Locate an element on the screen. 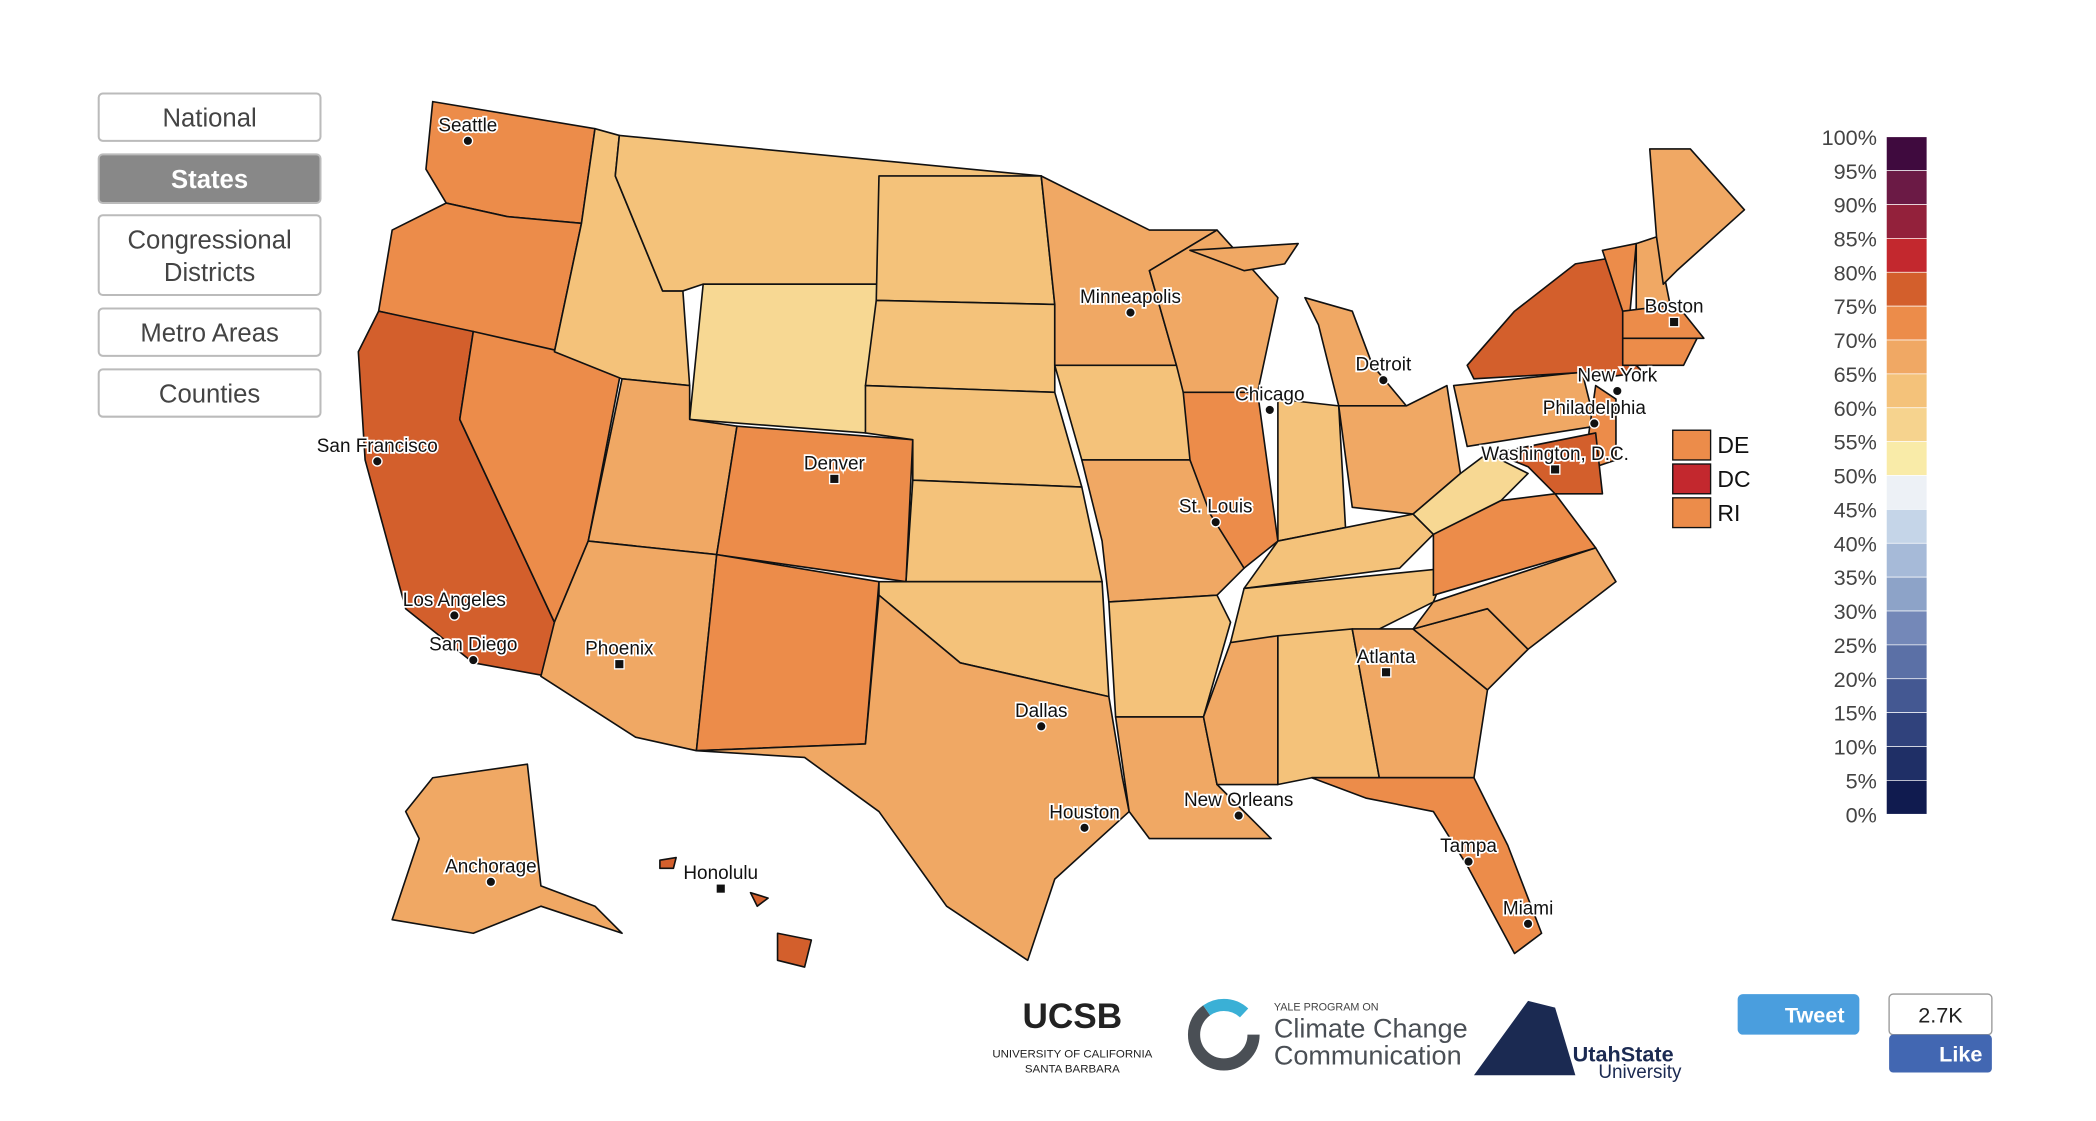  scale-label: 65% is located at coordinates (1855, 374).